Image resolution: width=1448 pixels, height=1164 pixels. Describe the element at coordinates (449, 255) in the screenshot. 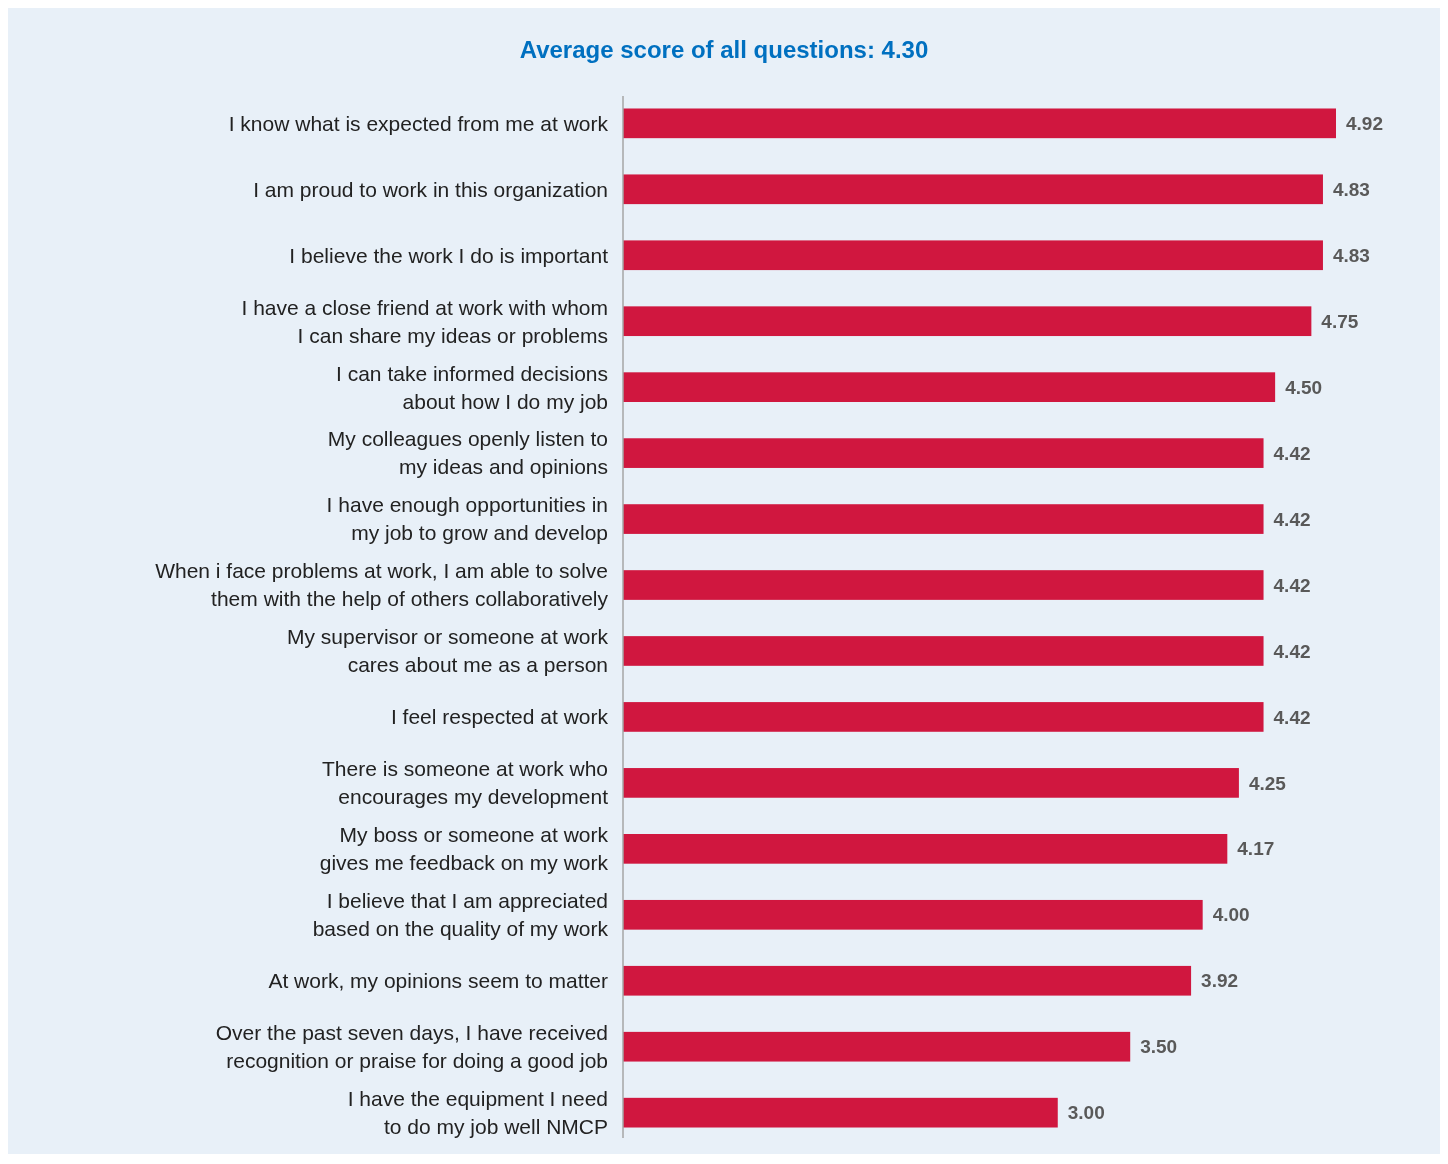

I see `y-tick-label: I believe the work I do is important` at that location.